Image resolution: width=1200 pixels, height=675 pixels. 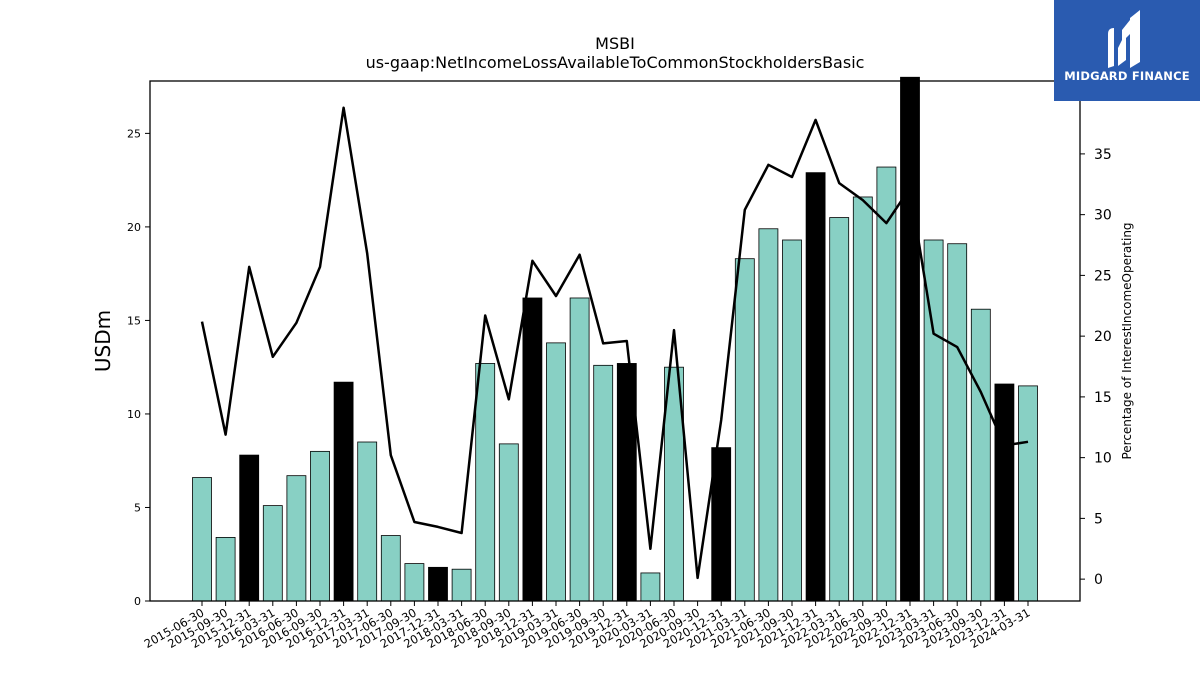 What do you see at coordinates (1127, 340) in the screenshot?
I see `y-axis-right-label: Percentage of InterestIncomeOperating` at bounding box center [1127, 340].